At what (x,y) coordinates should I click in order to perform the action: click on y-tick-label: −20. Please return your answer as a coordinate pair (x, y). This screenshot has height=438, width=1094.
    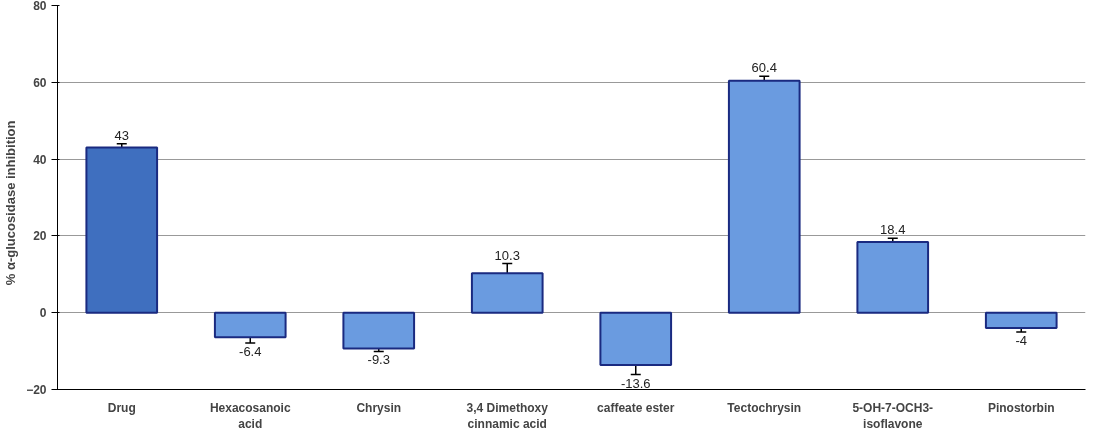
    Looking at the image, I should click on (36, 390).